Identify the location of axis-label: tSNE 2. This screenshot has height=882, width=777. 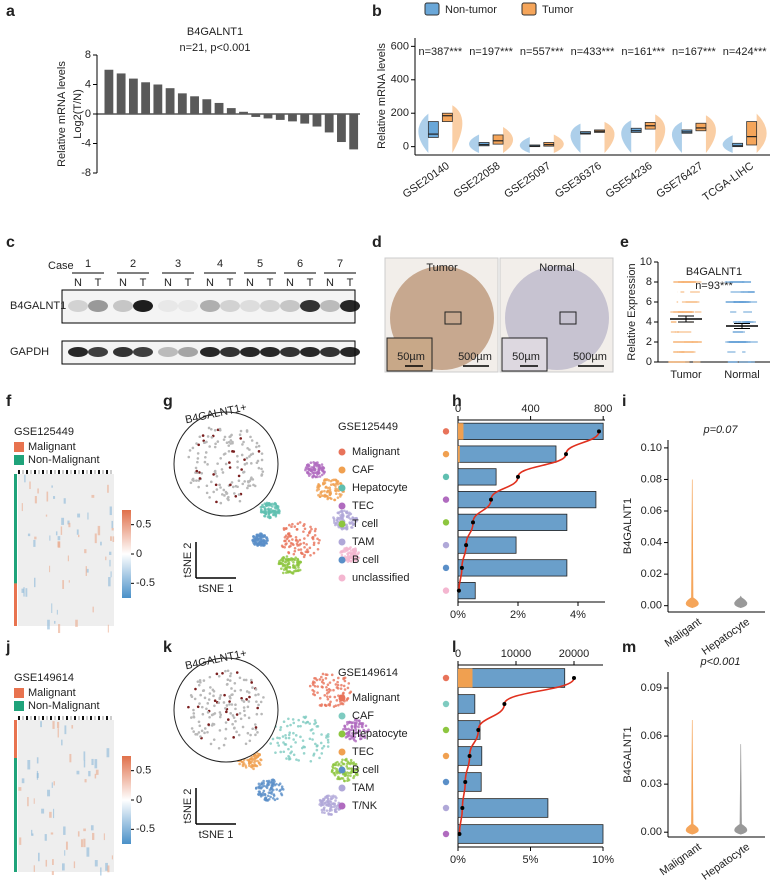
(188, 806).